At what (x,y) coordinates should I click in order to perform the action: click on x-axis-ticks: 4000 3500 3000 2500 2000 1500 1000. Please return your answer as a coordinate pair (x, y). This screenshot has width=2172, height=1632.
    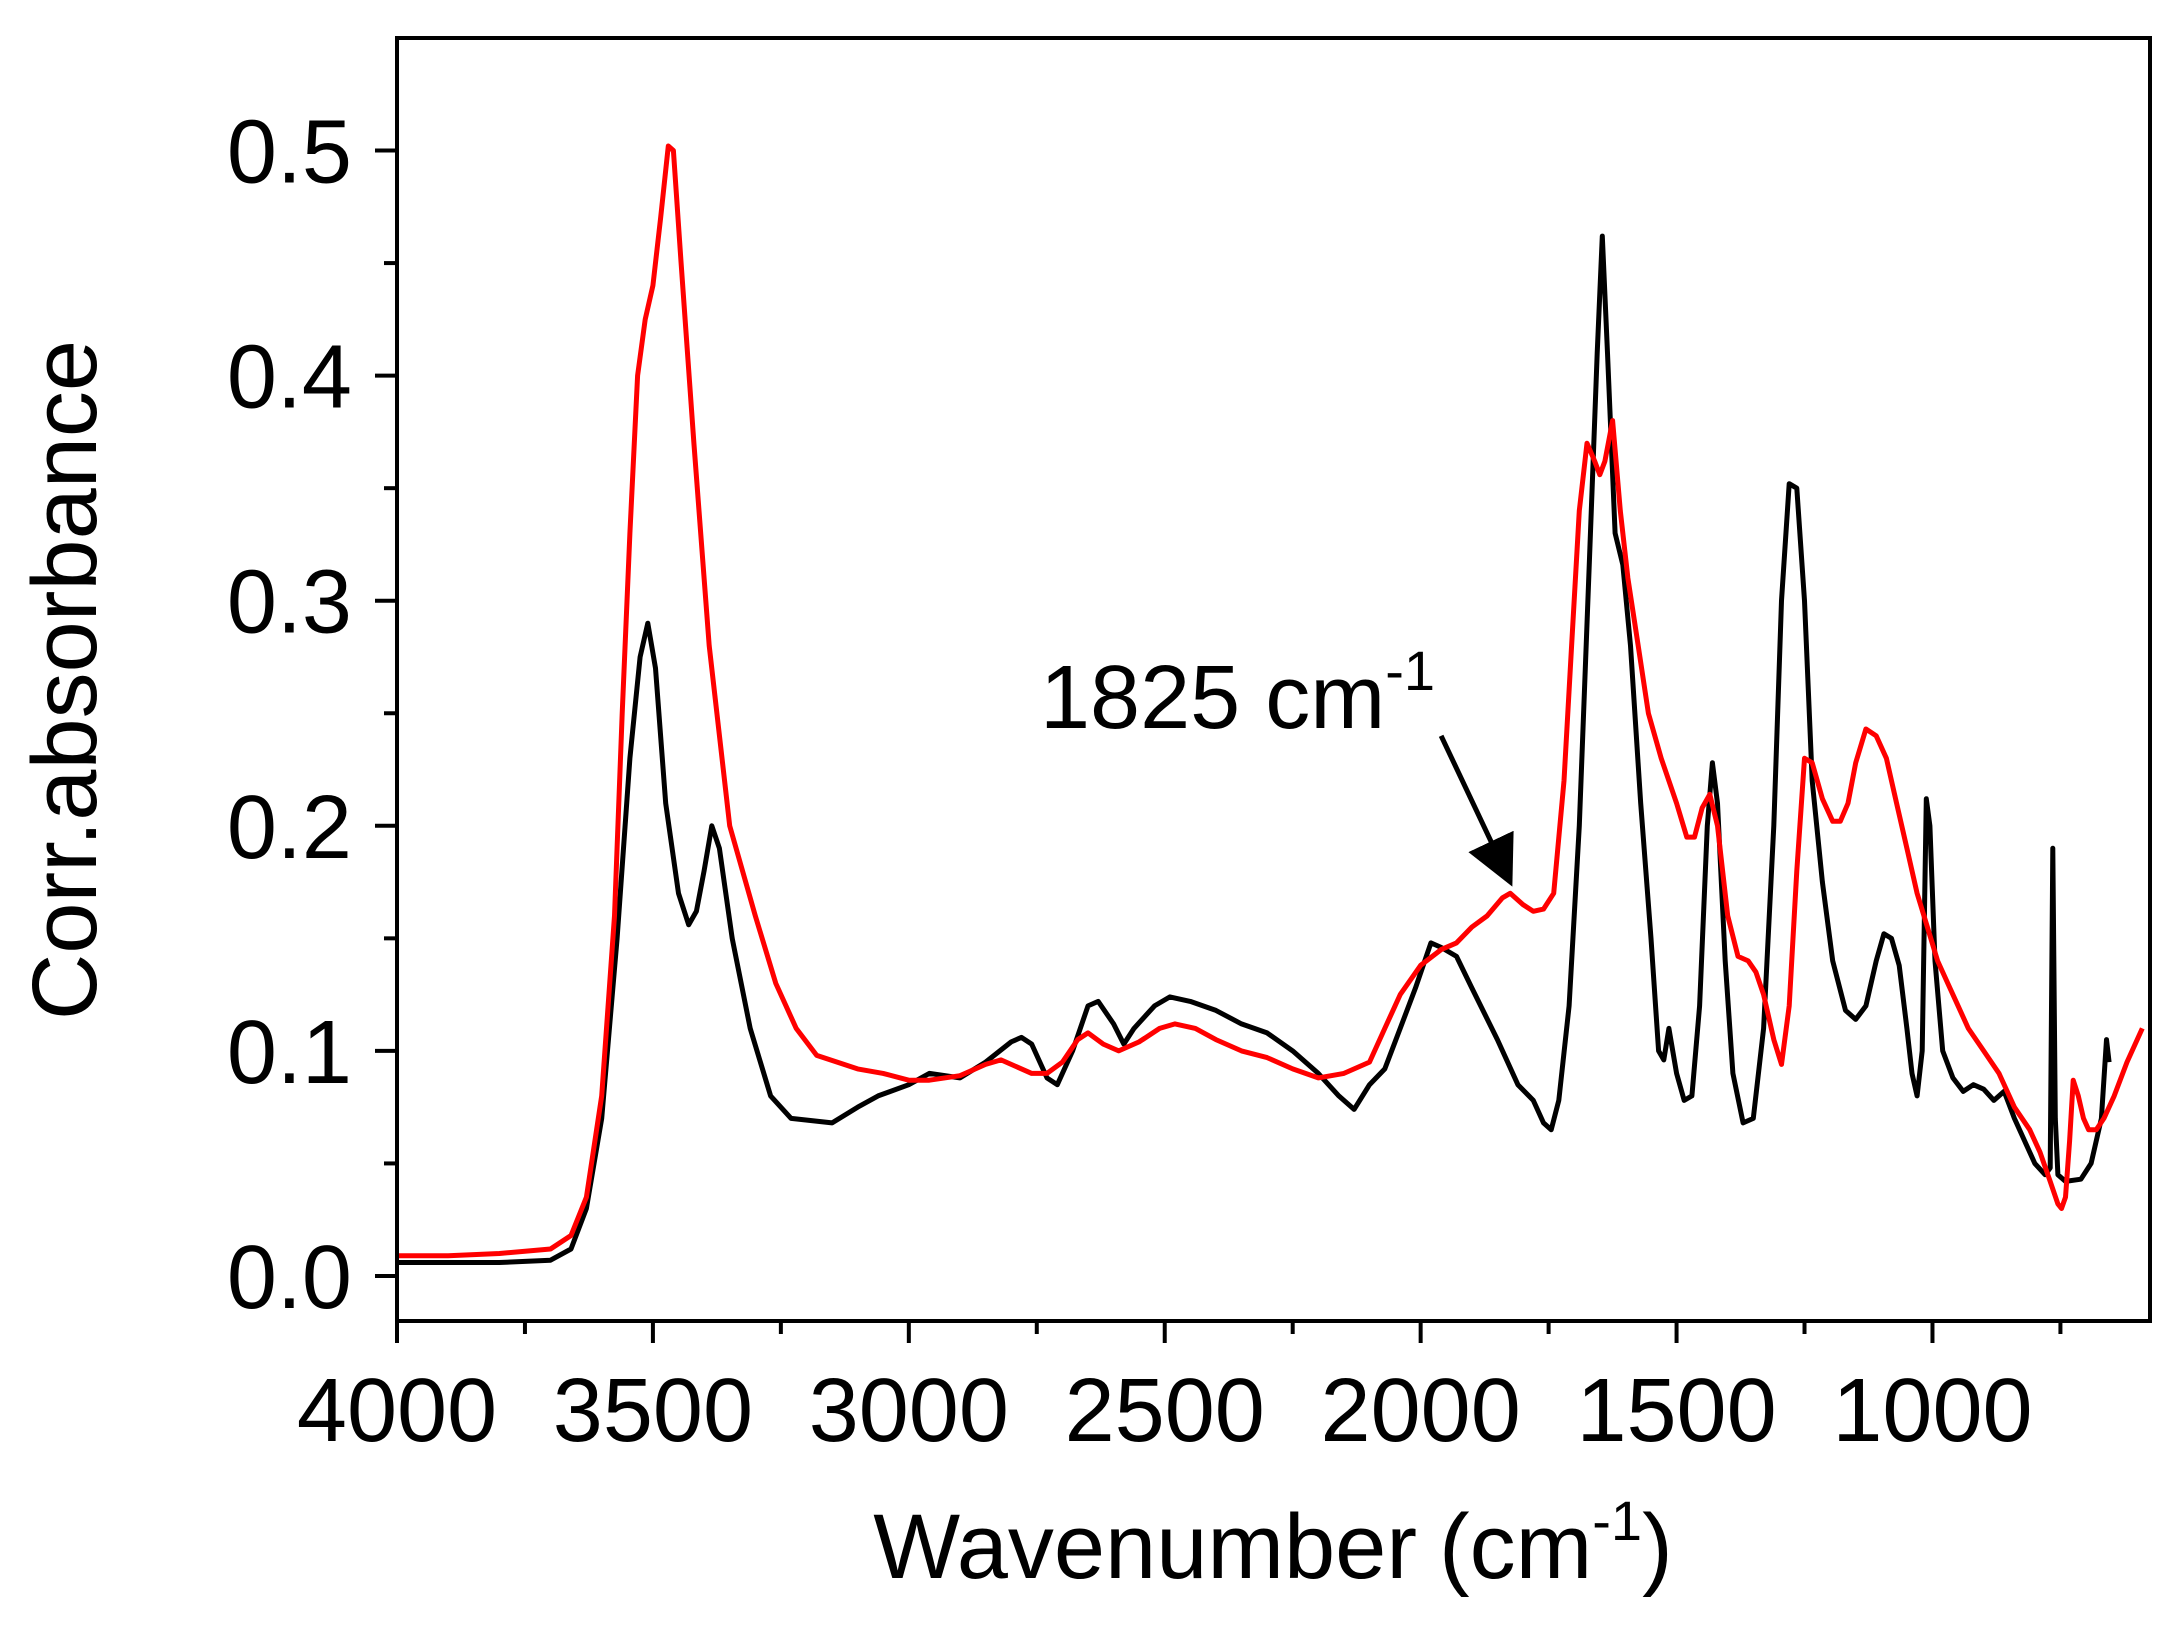
    Looking at the image, I should click on (1180, 1391).